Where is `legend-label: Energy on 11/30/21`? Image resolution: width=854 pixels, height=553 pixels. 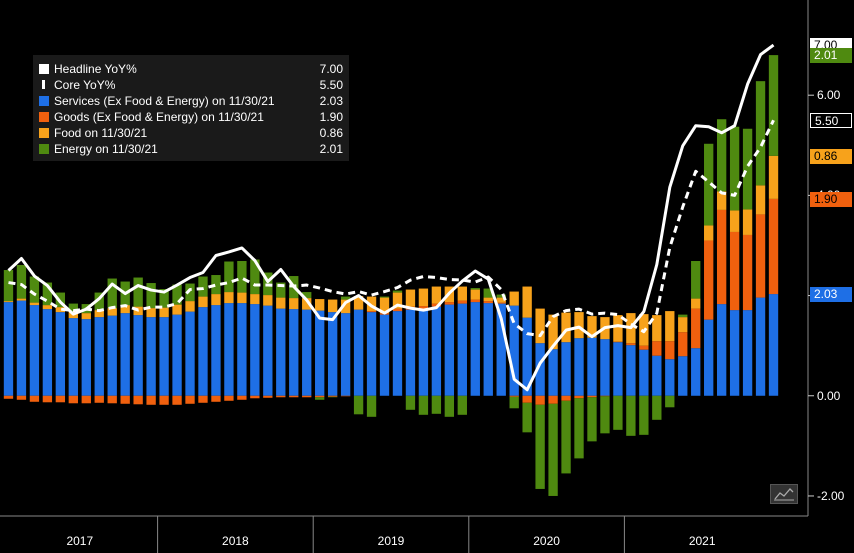
legend-label: Energy on 11/30/21 is located at coordinates (106, 149).